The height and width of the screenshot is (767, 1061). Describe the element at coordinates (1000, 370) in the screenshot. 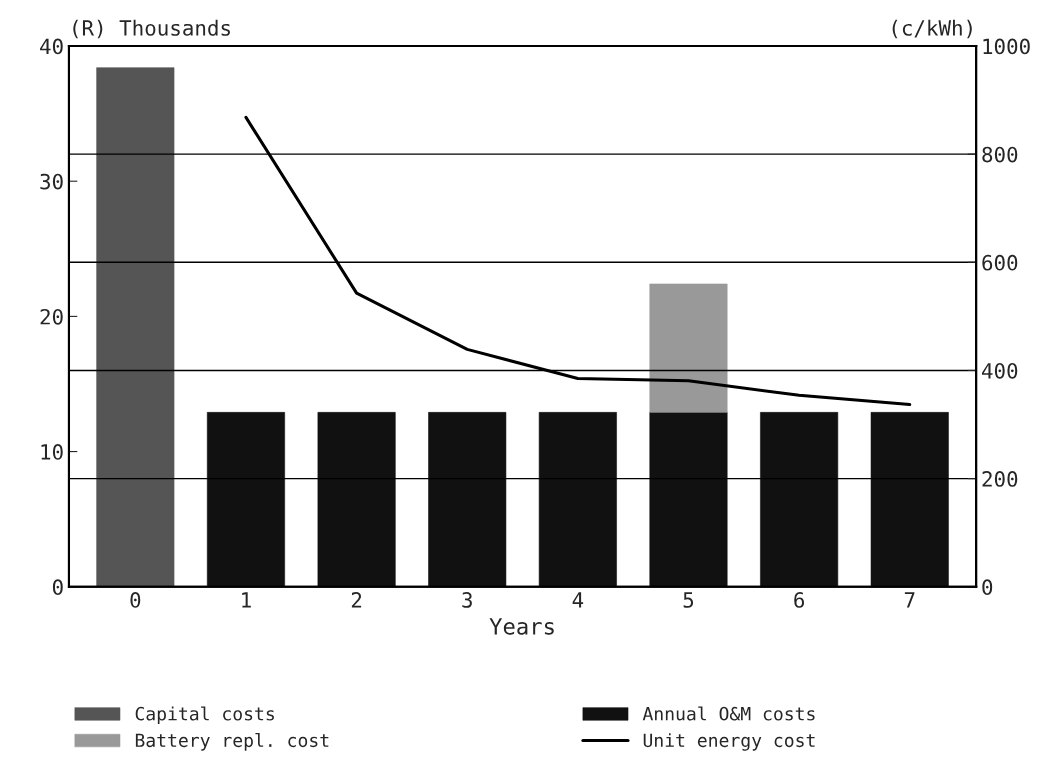

I see `y2-tick-label: 400` at that location.